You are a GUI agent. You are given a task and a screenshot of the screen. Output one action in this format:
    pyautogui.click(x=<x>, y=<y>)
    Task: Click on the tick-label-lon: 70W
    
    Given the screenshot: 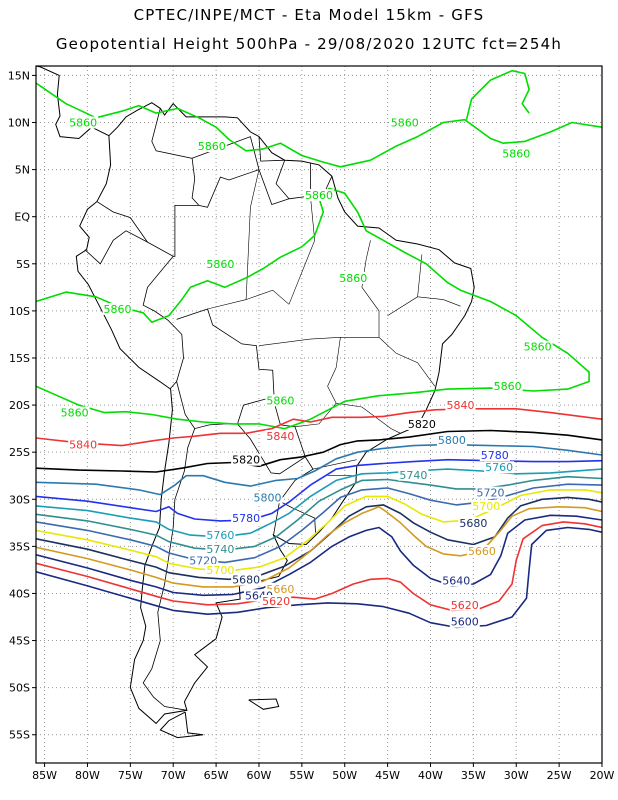 What is the action you would take?
    pyautogui.click(x=173, y=775)
    